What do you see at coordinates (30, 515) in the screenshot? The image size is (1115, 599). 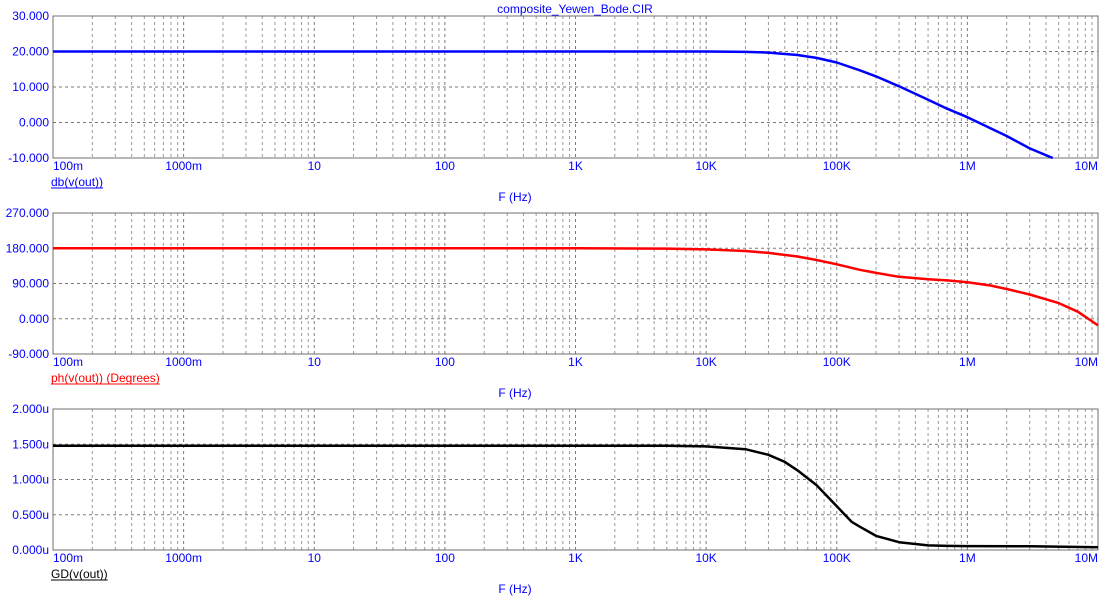 I see `y-tick-label: 0.500u` at bounding box center [30, 515].